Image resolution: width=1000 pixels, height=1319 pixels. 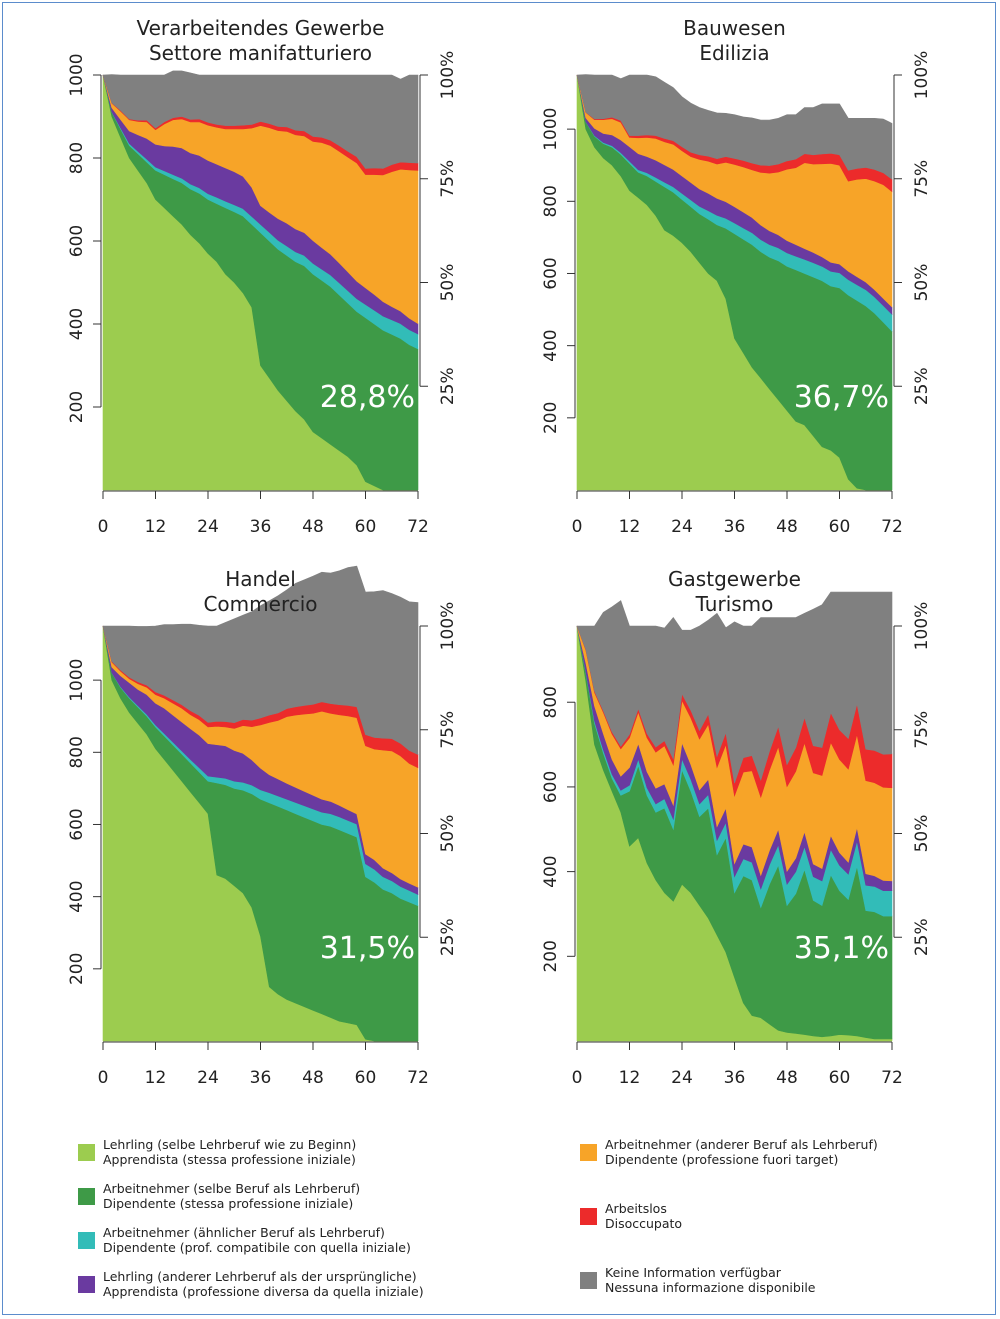 I want to click on share-annotation: 31,5%, so click(x=367, y=948).